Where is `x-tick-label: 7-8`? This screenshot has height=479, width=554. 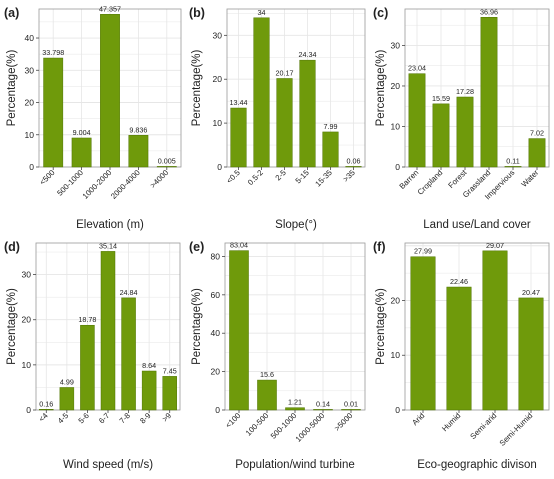 x-tick-label: 7-8 is located at coordinates (125, 418).